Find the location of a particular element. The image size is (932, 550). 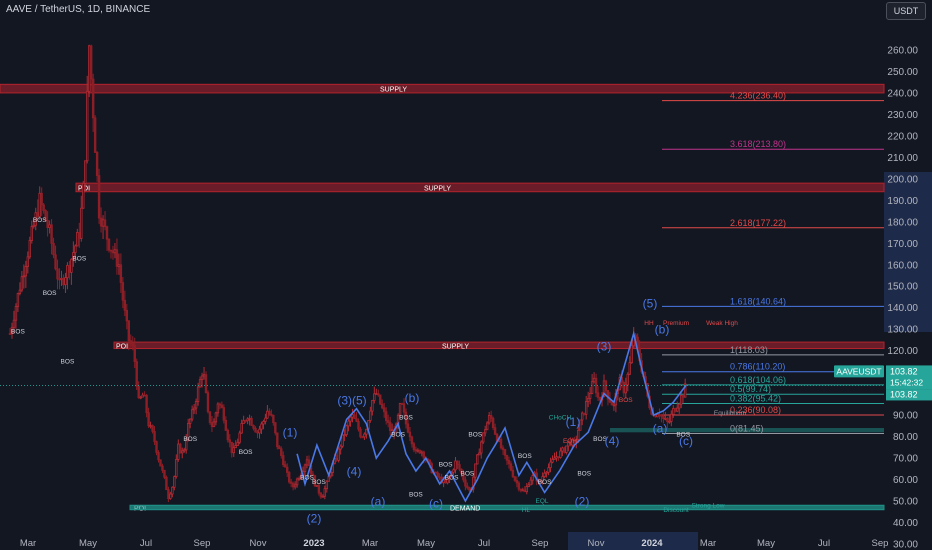

fib-level-label: 0.5(99.74) is located at coordinates (750, 389).